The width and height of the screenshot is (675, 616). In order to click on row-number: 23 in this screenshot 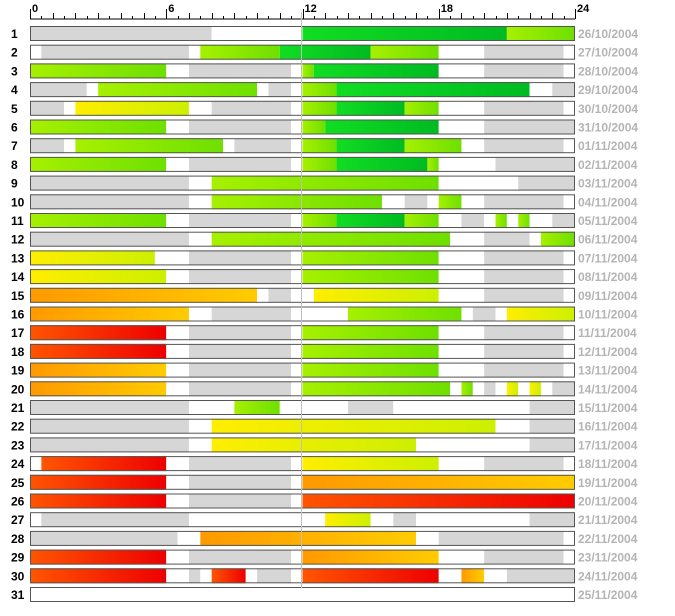, I will do `click(18, 445)`.